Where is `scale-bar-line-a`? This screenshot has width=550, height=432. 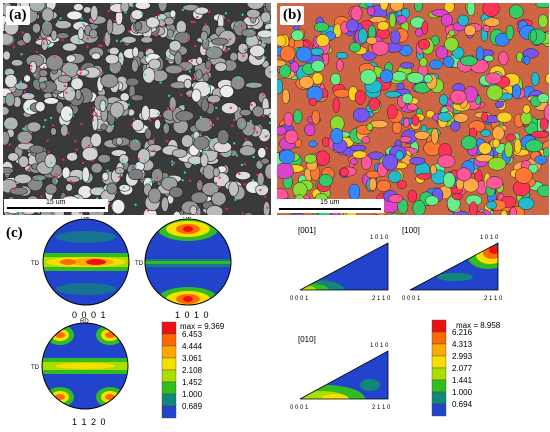 scale-bar-line-a is located at coordinates (56, 208).